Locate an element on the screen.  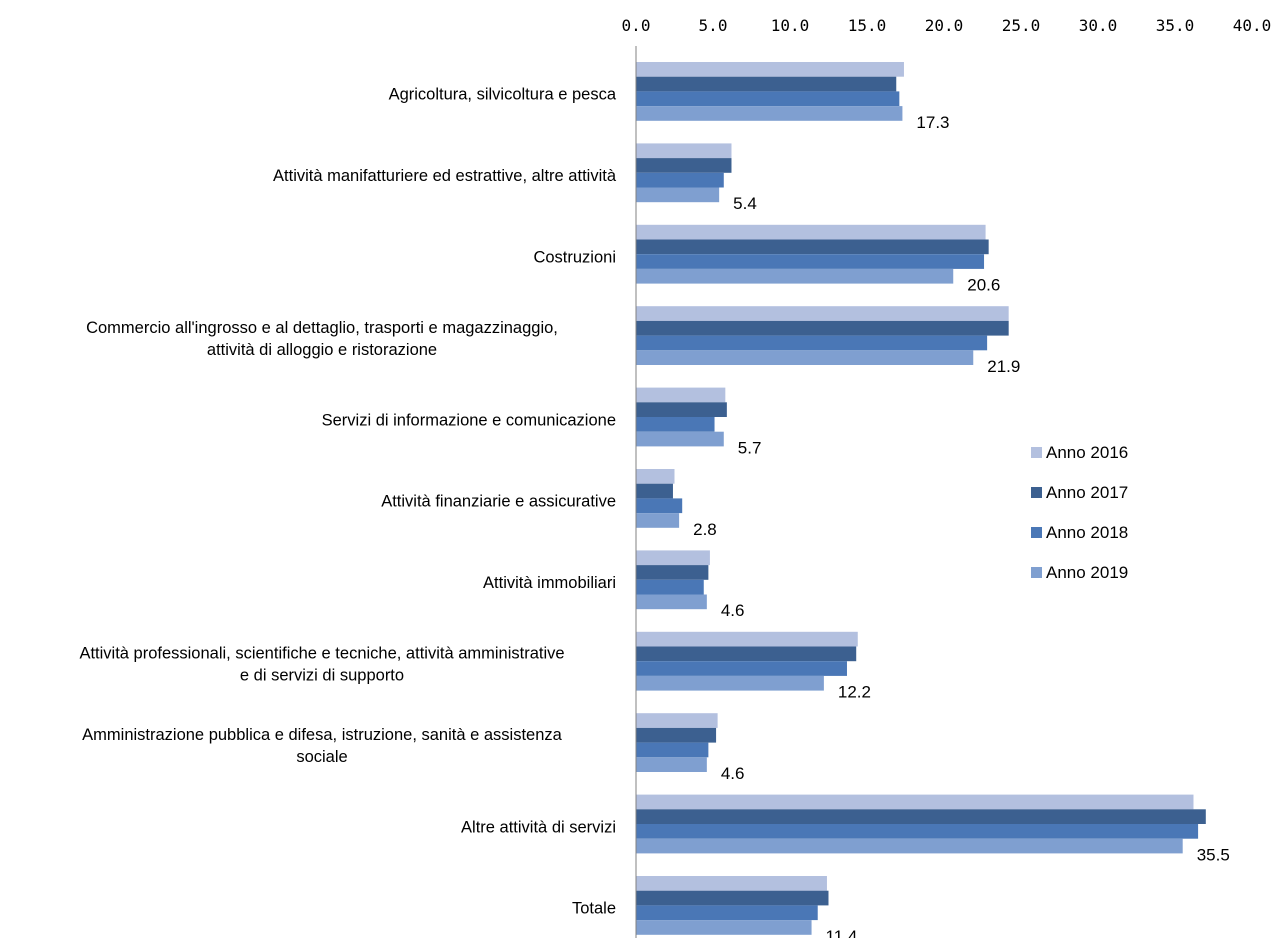
legend-label: Anno 2018 is located at coordinates (1087, 532).